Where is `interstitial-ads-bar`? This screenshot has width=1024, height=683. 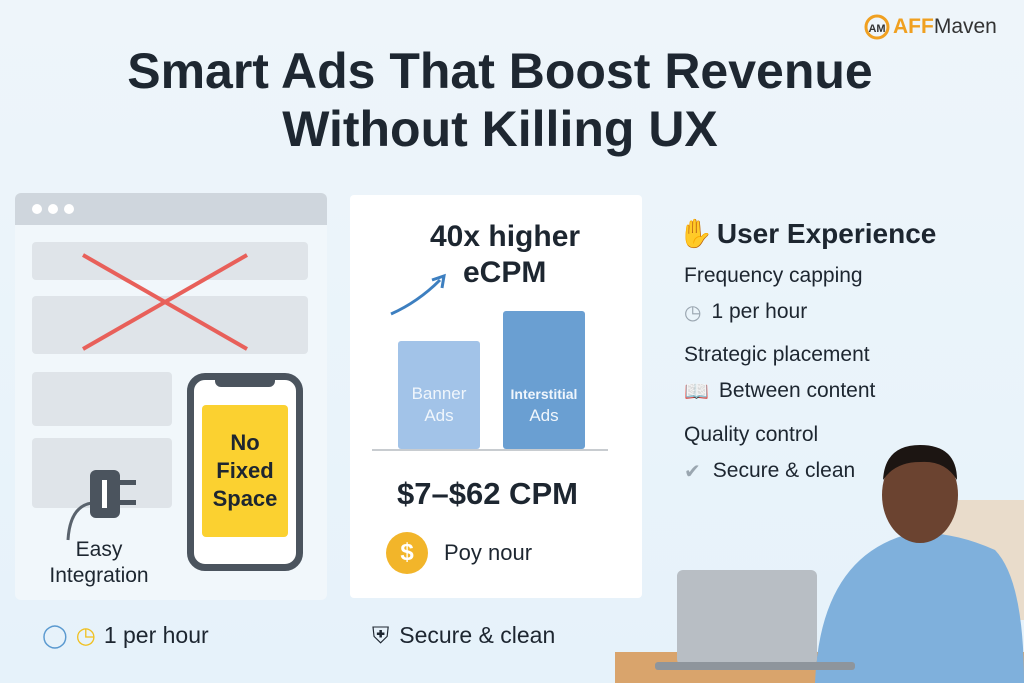
interstitial-ads-bar is located at coordinates (544, 380).